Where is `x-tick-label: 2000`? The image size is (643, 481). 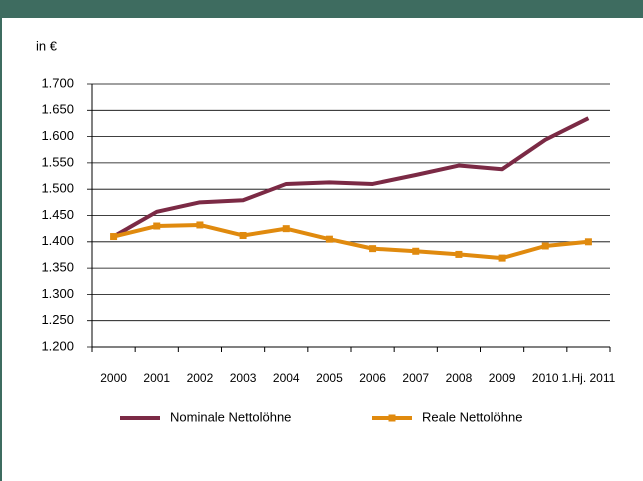 x-tick-label: 2000 is located at coordinates (113, 378).